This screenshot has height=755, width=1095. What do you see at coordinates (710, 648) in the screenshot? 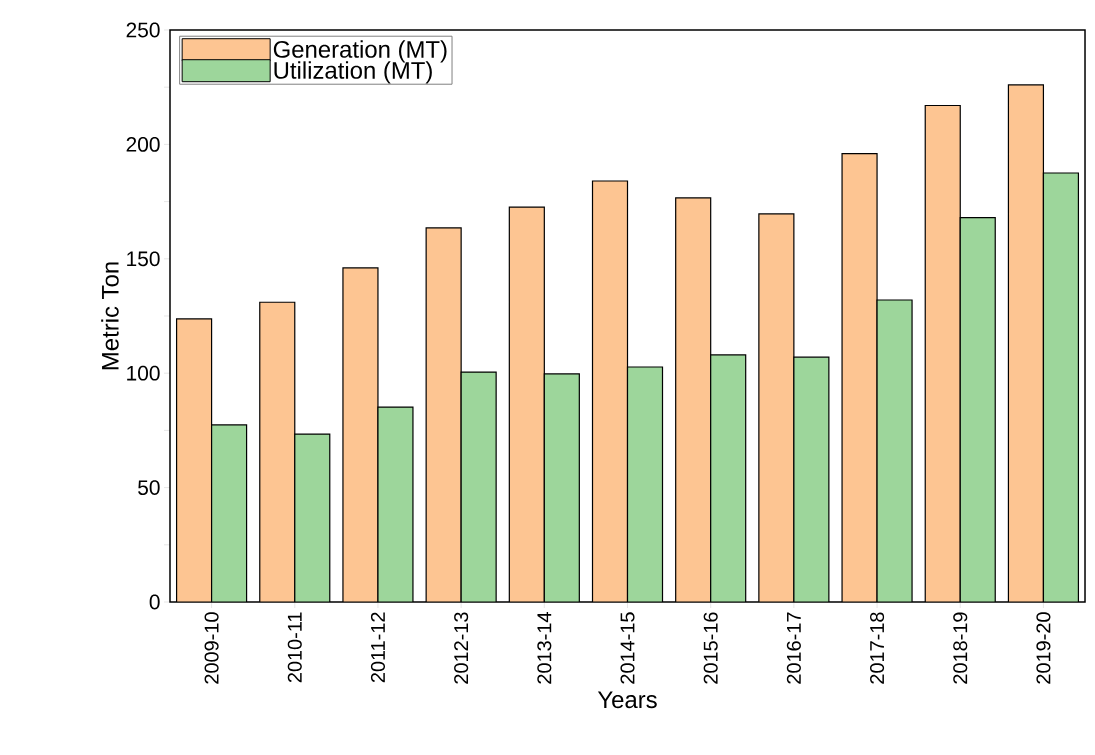
I see `x-tick-label: 2015-16` at bounding box center [710, 648].